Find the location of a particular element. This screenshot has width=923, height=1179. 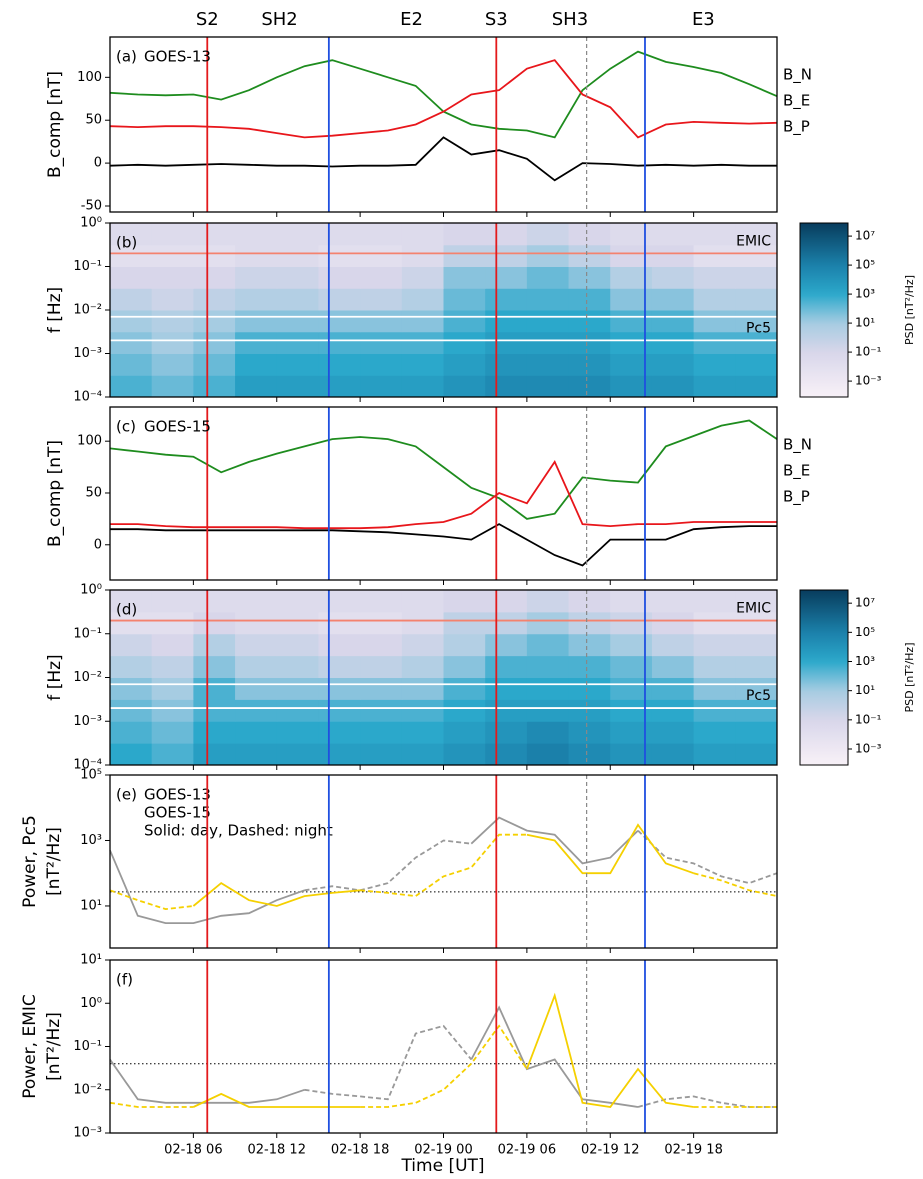

colorbar-tick-label: 10⁻¹ is located at coordinates (868, 719).